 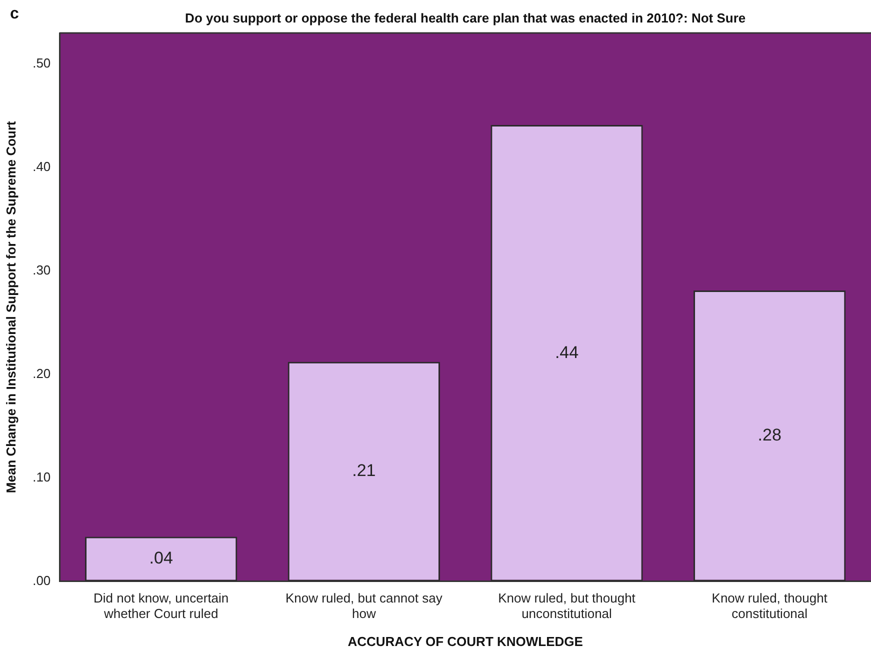 What do you see at coordinates (161, 606) in the screenshot?
I see `x-tick-label: Did not know, uncertain whether Court ruled` at bounding box center [161, 606].